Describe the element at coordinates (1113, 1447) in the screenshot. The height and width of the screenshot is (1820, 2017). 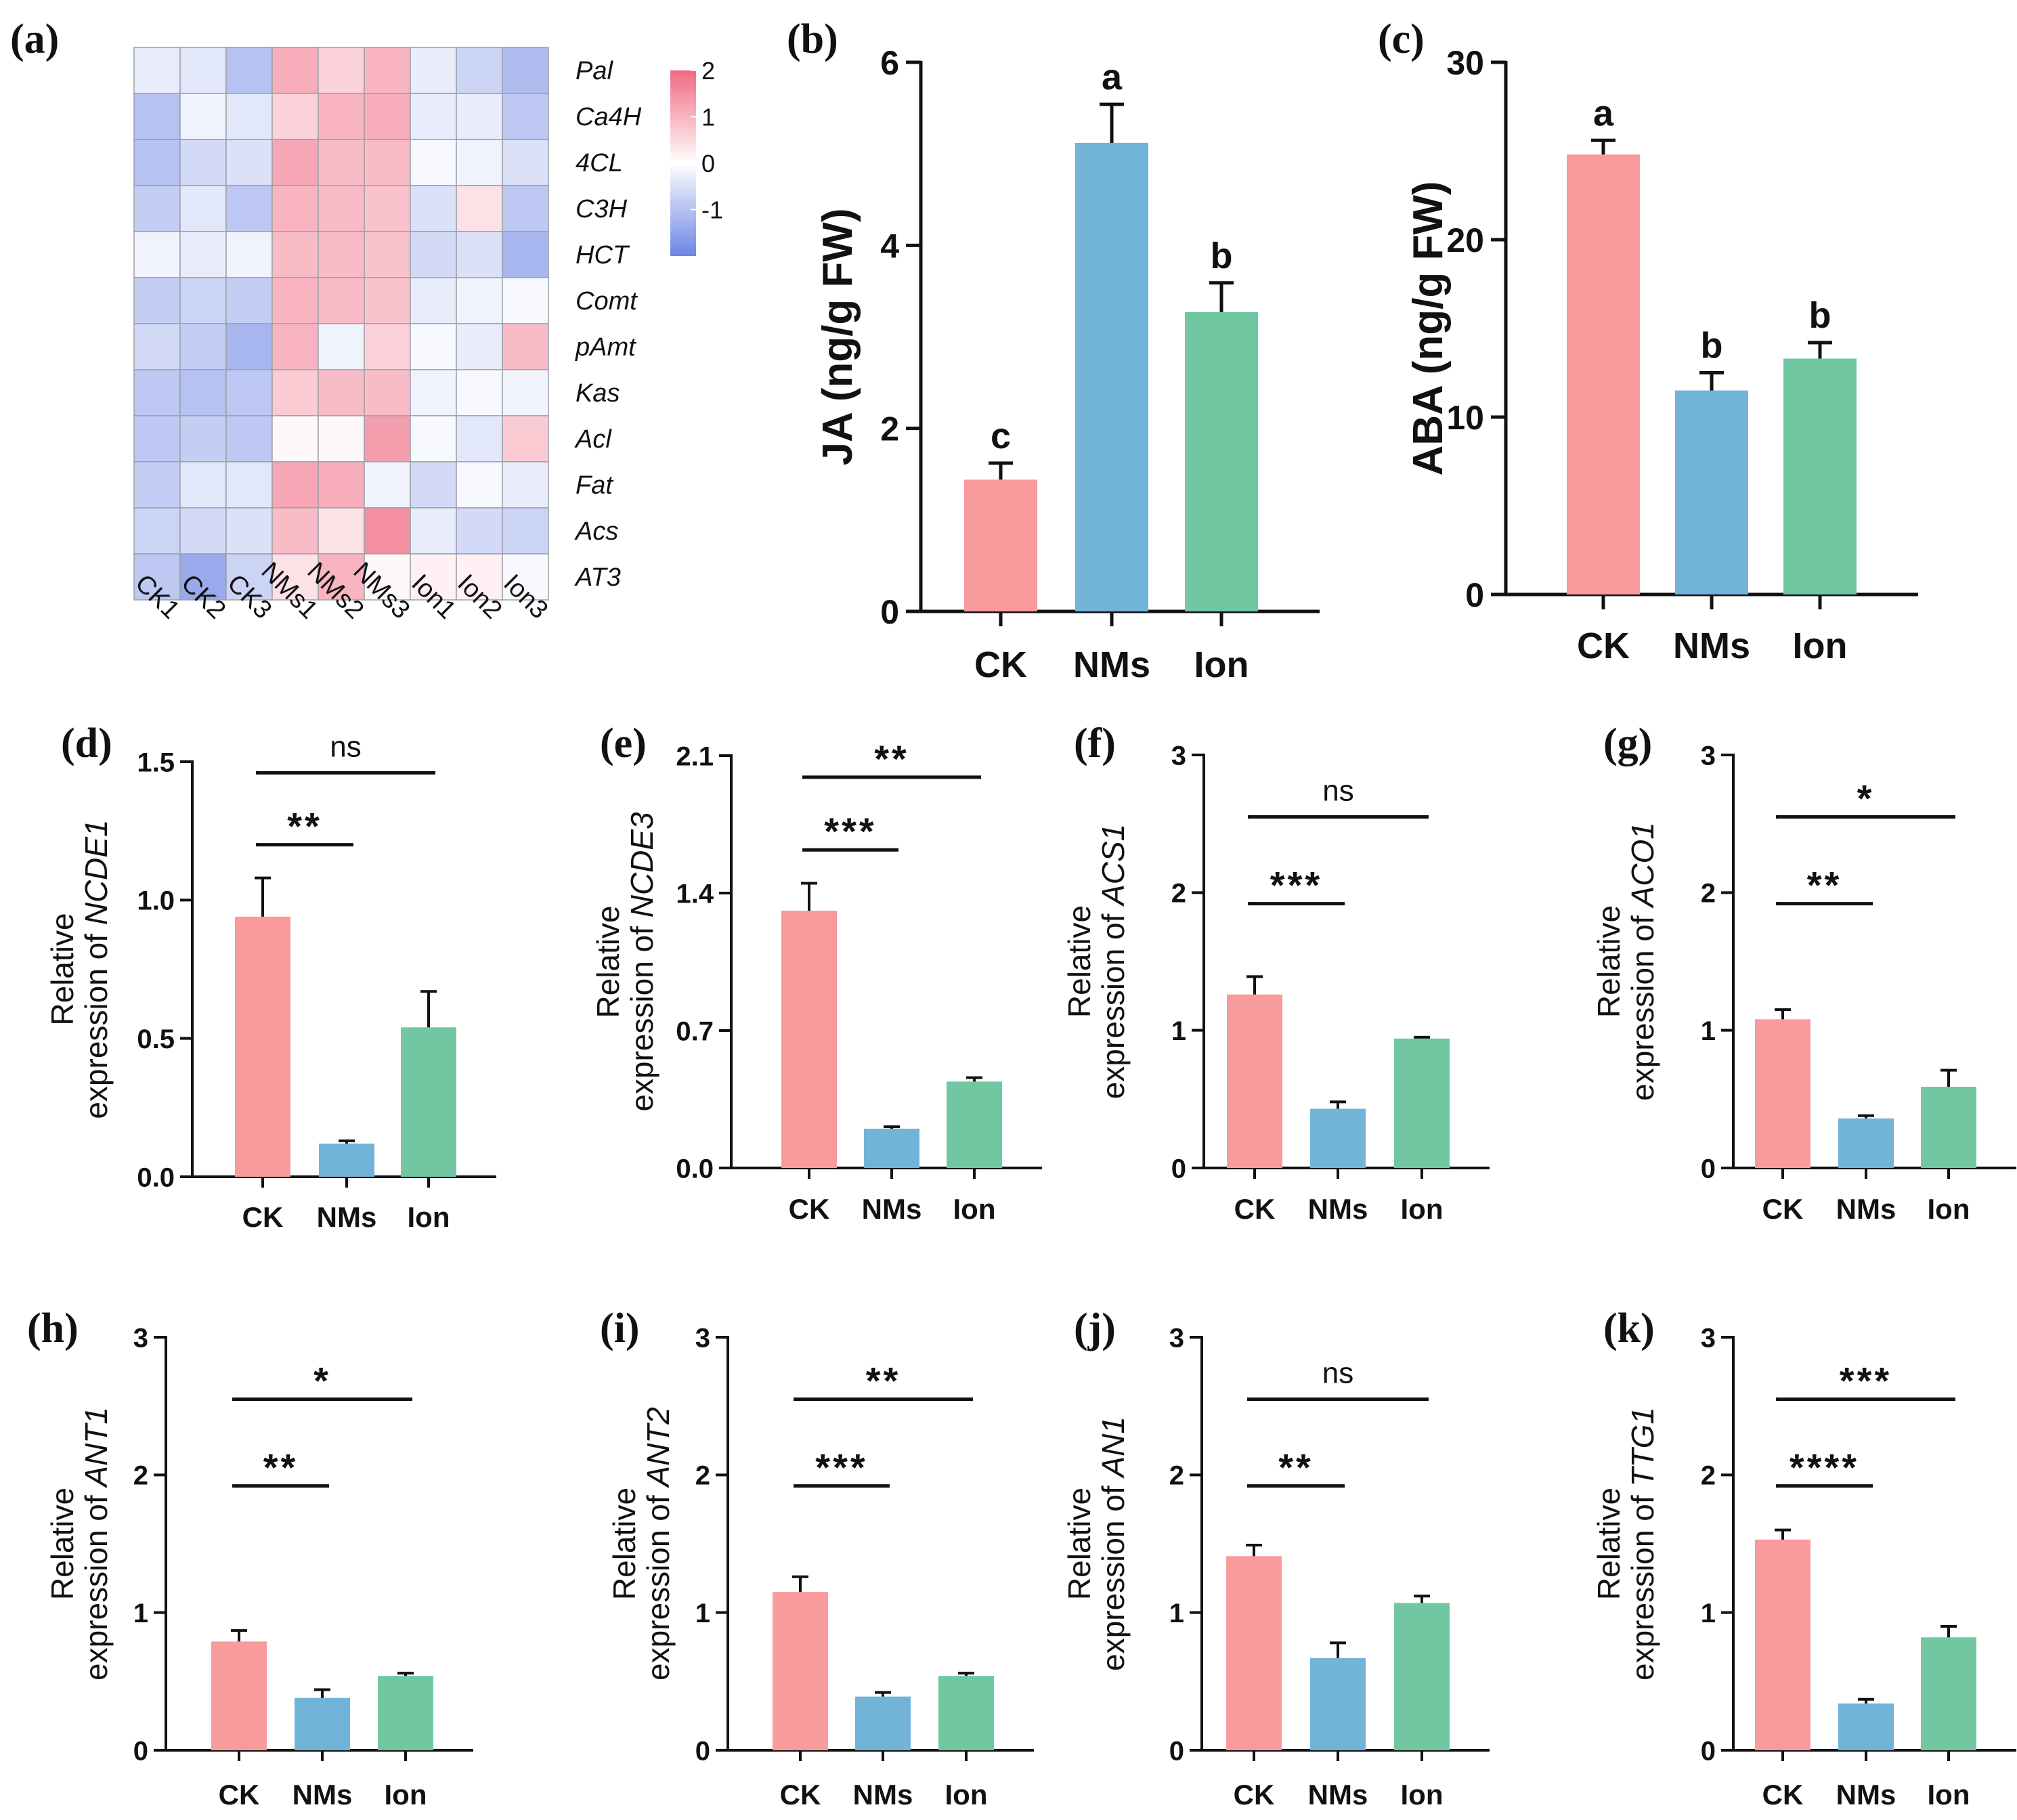
I see `y-axis-gene-name: AN1` at that location.